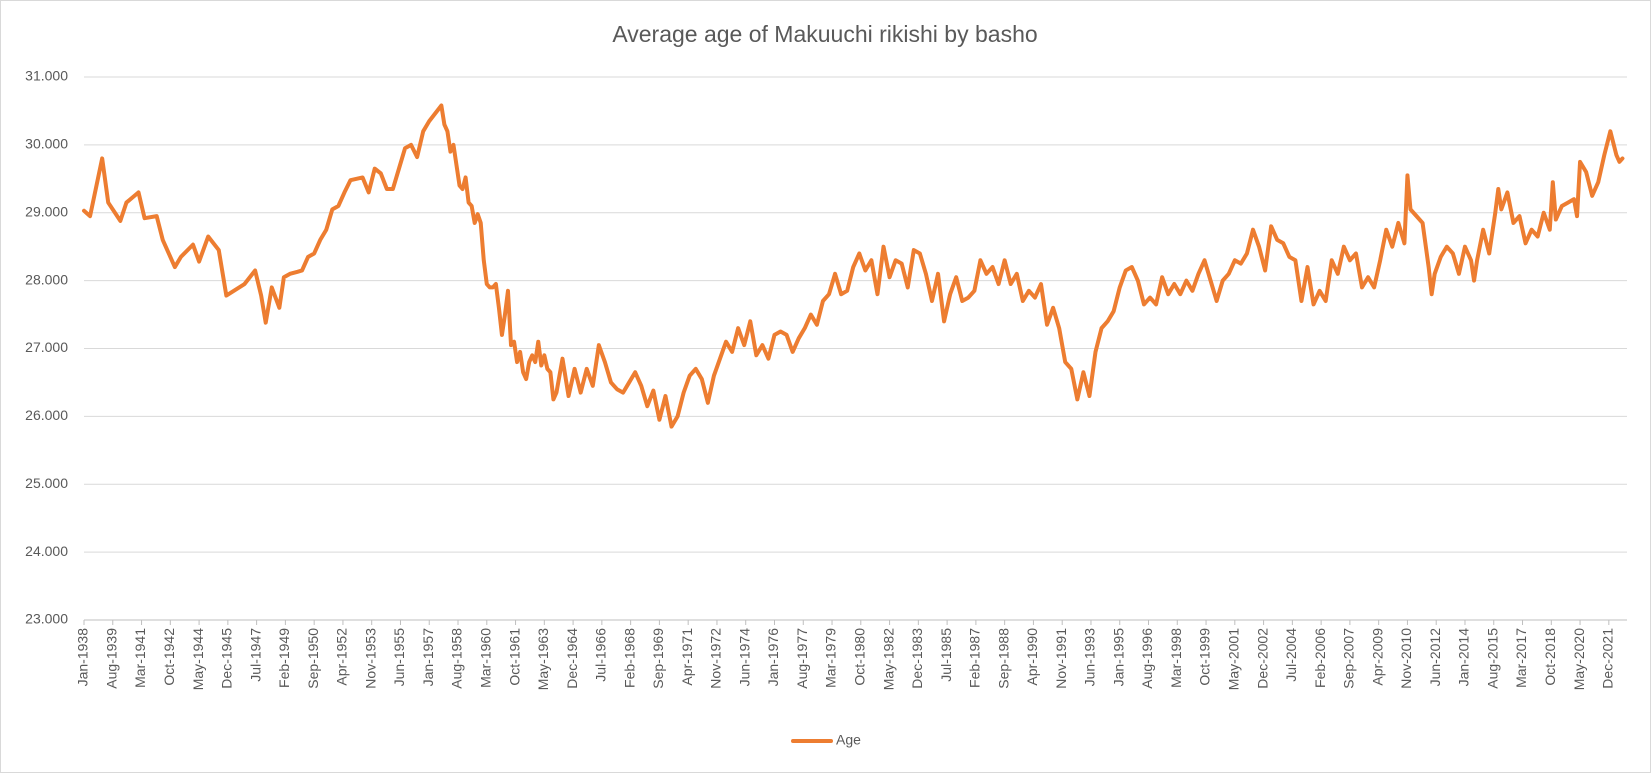 The width and height of the screenshot is (1651, 773). What do you see at coordinates (1406, 658) in the screenshot?
I see `x-tick-label: Nov-2010` at bounding box center [1406, 658].